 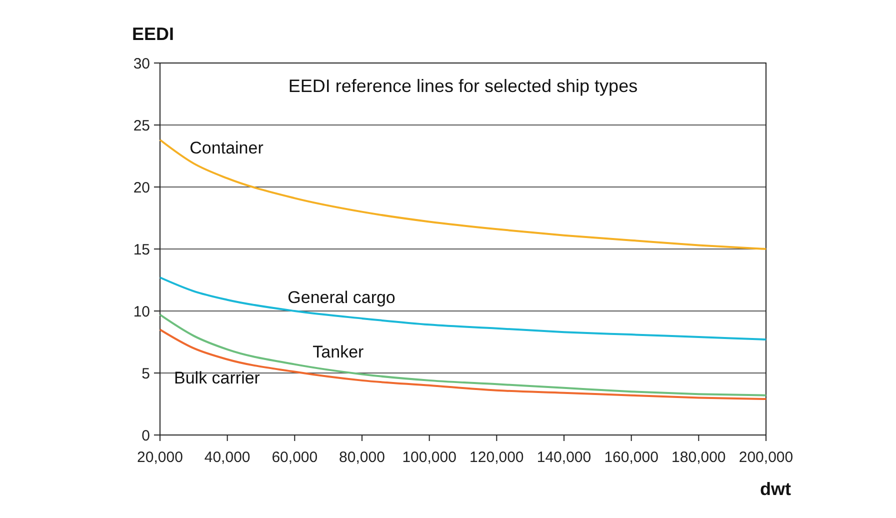 I want to click on x-tick-label: 120,000, so click(x=497, y=457).